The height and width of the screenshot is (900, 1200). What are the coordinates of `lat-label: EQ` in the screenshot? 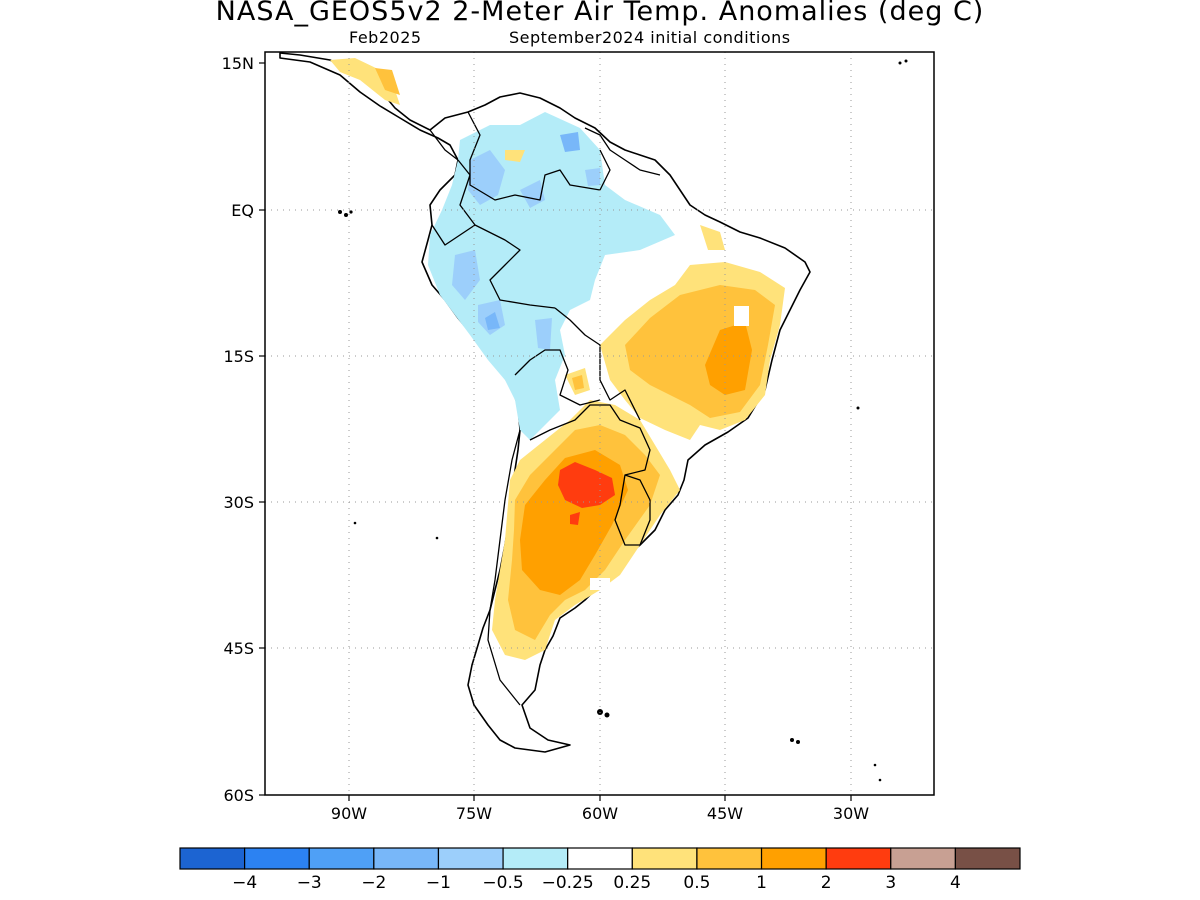 It's located at (242, 210).